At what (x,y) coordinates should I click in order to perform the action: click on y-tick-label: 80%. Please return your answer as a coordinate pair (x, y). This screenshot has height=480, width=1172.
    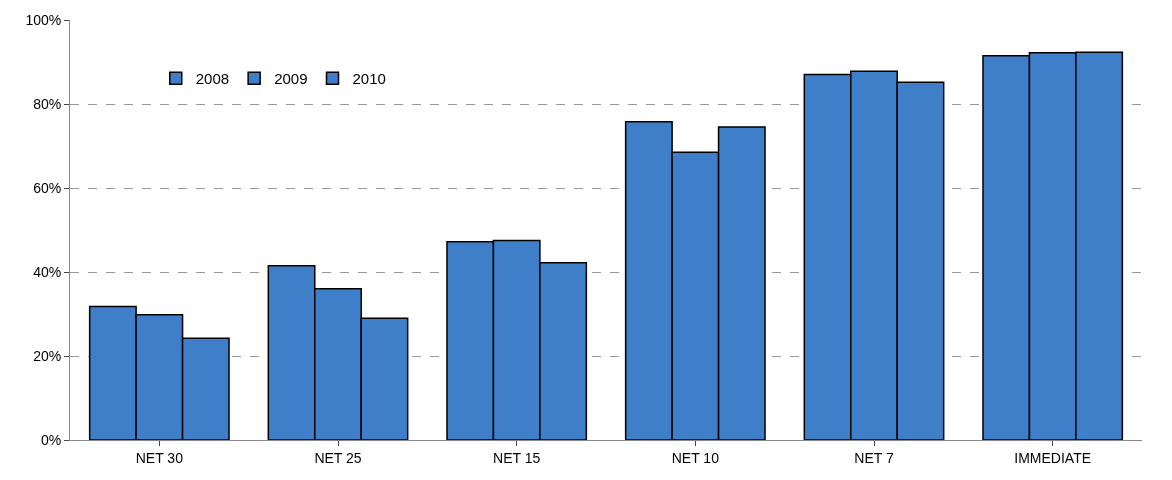
    Looking at the image, I should click on (47, 103).